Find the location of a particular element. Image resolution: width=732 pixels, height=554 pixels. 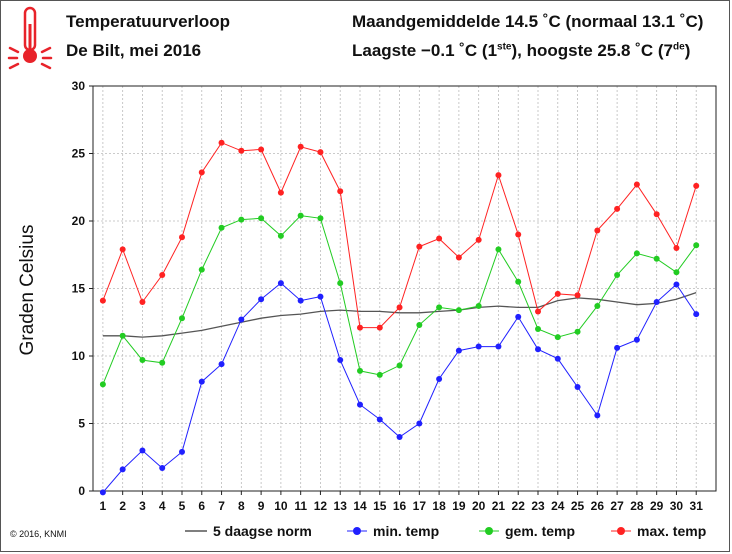

x-tick-label: 3 is located at coordinates (142, 506).